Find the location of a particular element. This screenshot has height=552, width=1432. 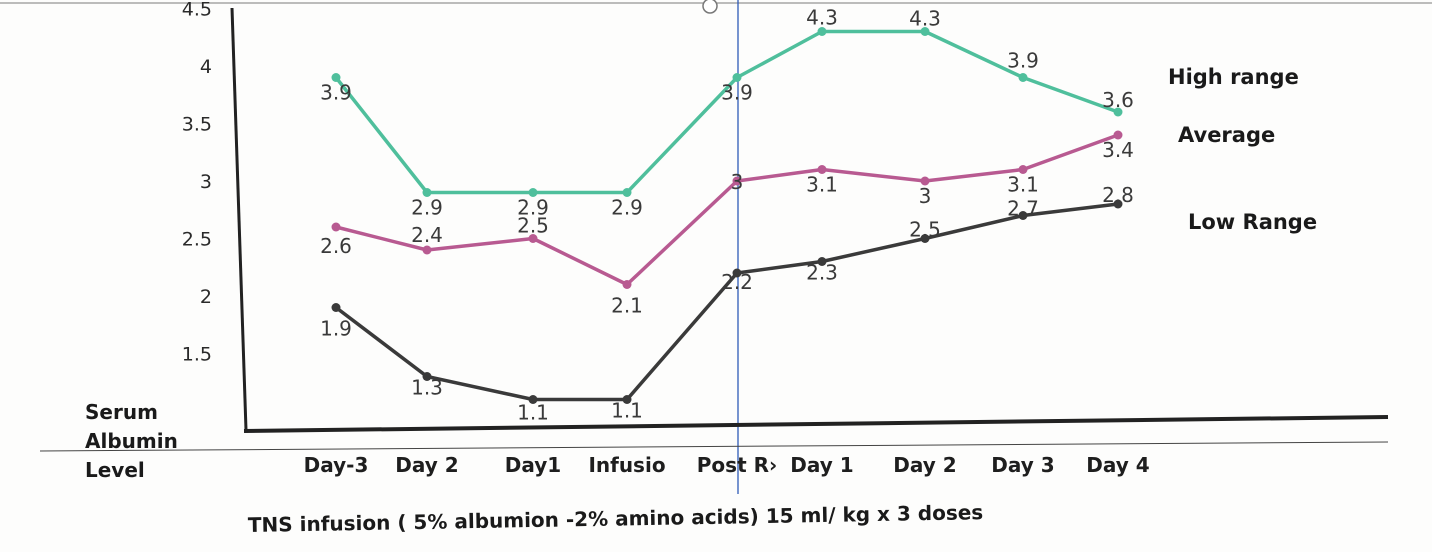

y-tick-label: 4 is located at coordinates (206, 67).